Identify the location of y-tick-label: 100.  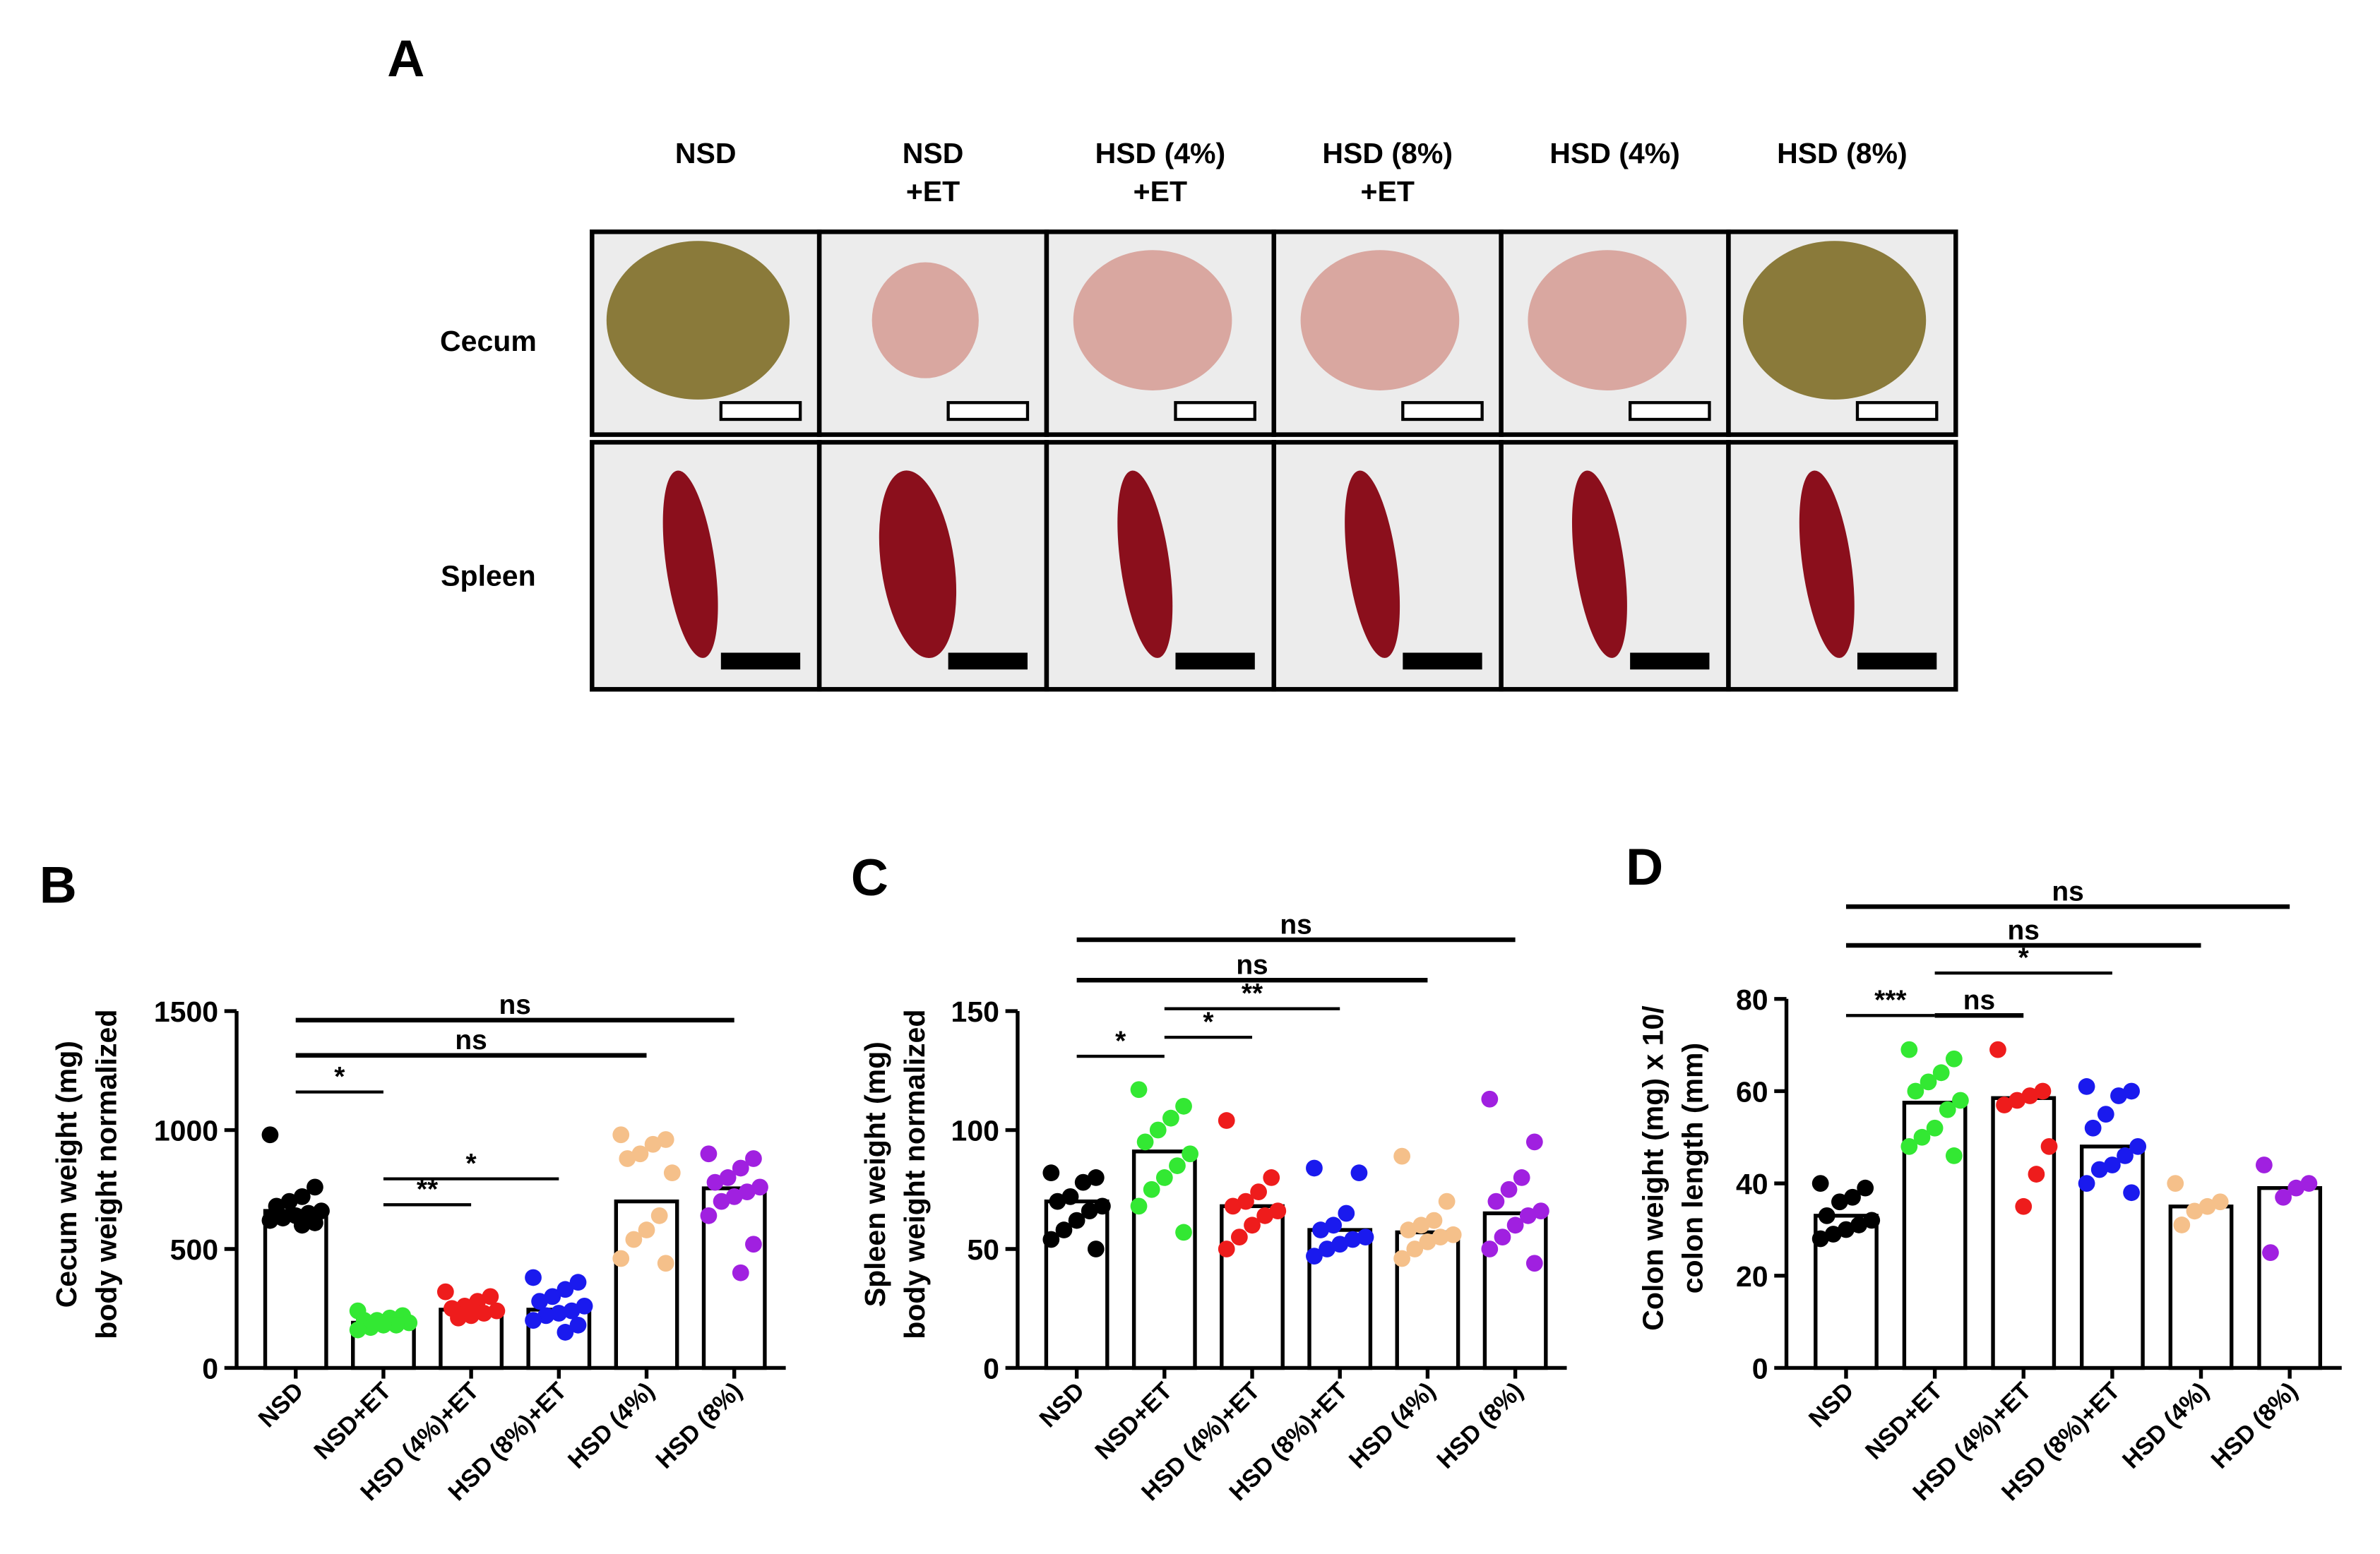
(975, 1131).